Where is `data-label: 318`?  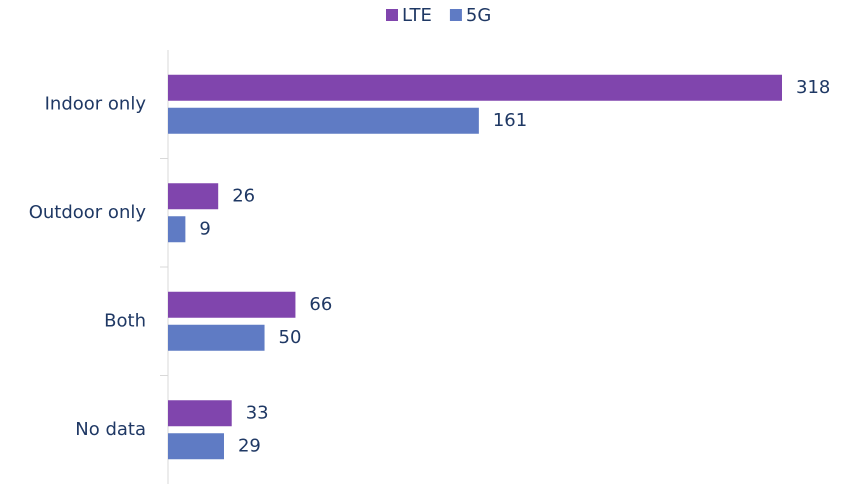 data-label: 318 is located at coordinates (813, 87).